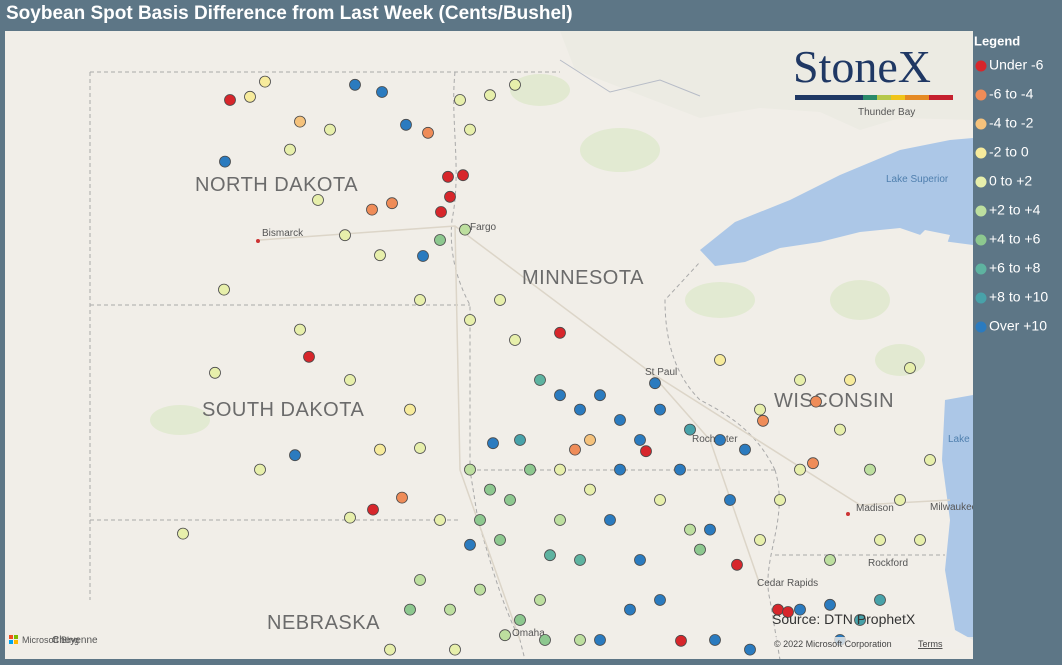 The width and height of the screenshot is (1062, 665). What do you see at coordinates (1009, 152) in the screenshot?
I see `legend-label: -2 to 0` at bounding box center [1009, 152].